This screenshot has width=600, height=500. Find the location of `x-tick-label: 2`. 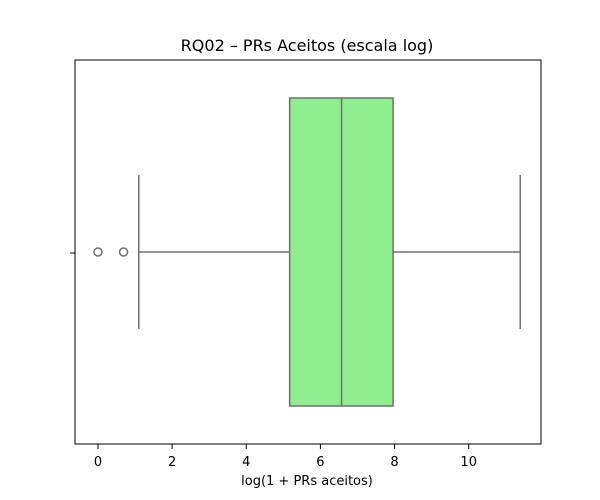

x-tick-label: 2 is located at coordinates (172, 462).